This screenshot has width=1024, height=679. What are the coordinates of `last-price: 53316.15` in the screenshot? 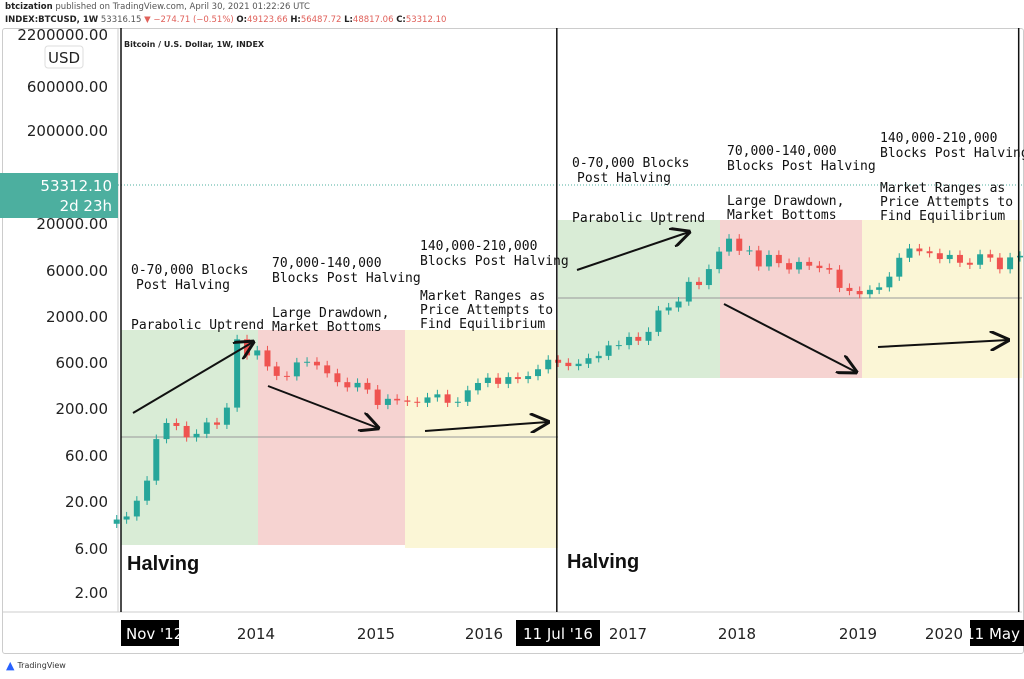 It's located at (121, 20).